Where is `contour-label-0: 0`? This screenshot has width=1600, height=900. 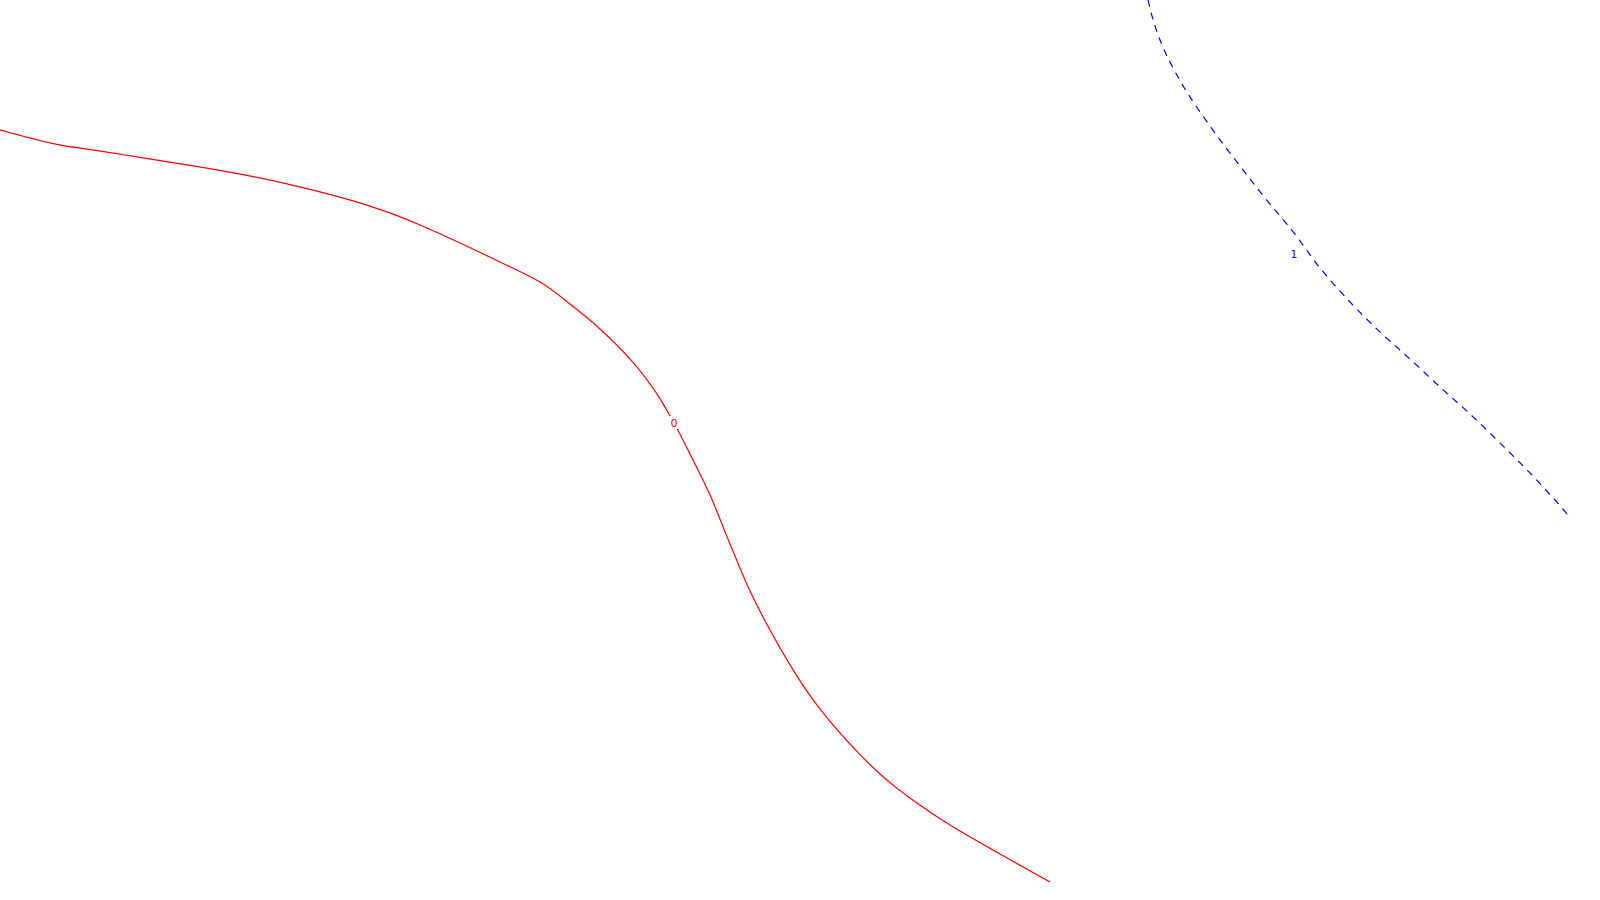
contour-label-0: 0 is located at coordinates (674, 423).